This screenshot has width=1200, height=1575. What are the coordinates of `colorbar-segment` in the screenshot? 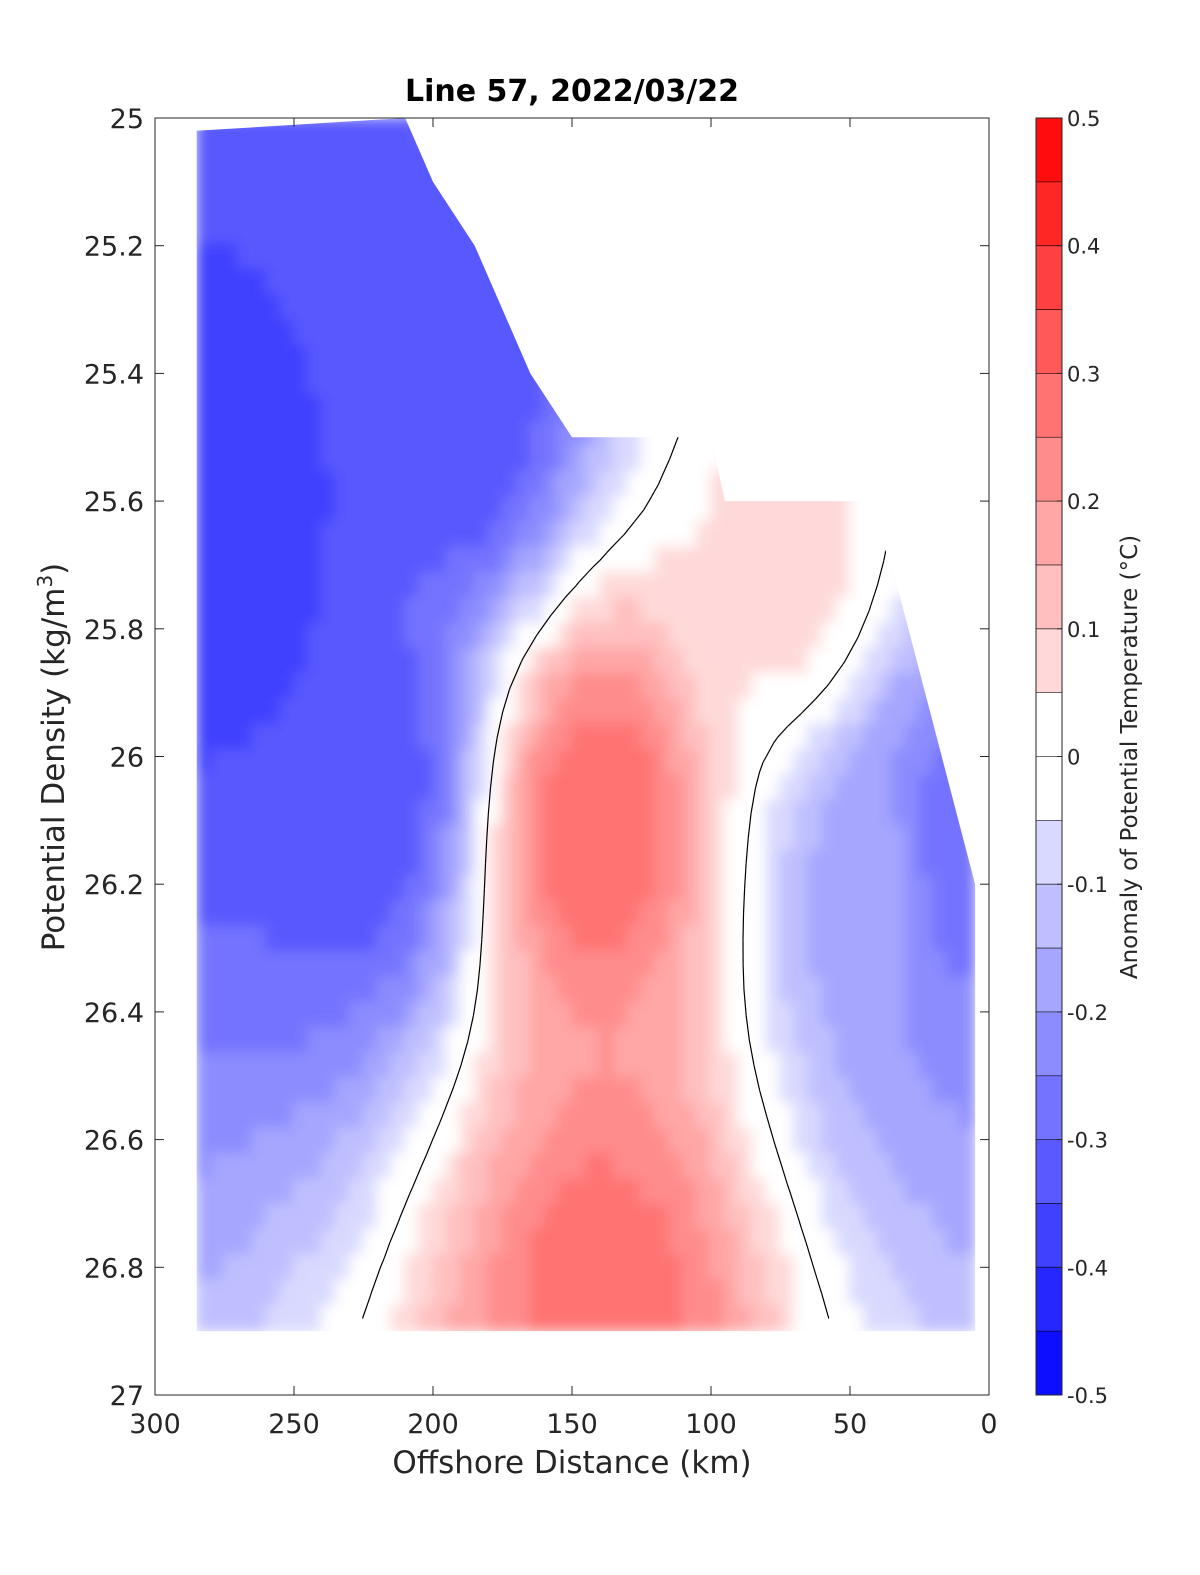 It's located at (1049, 533).